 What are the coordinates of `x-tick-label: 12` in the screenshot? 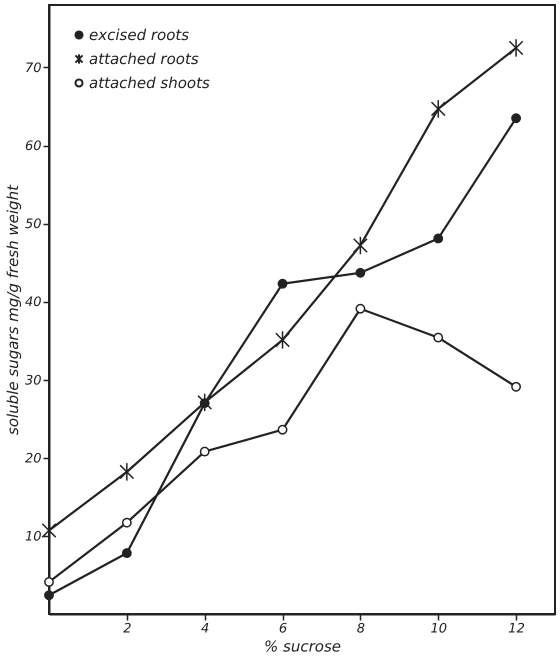 It's located at (516, 629).